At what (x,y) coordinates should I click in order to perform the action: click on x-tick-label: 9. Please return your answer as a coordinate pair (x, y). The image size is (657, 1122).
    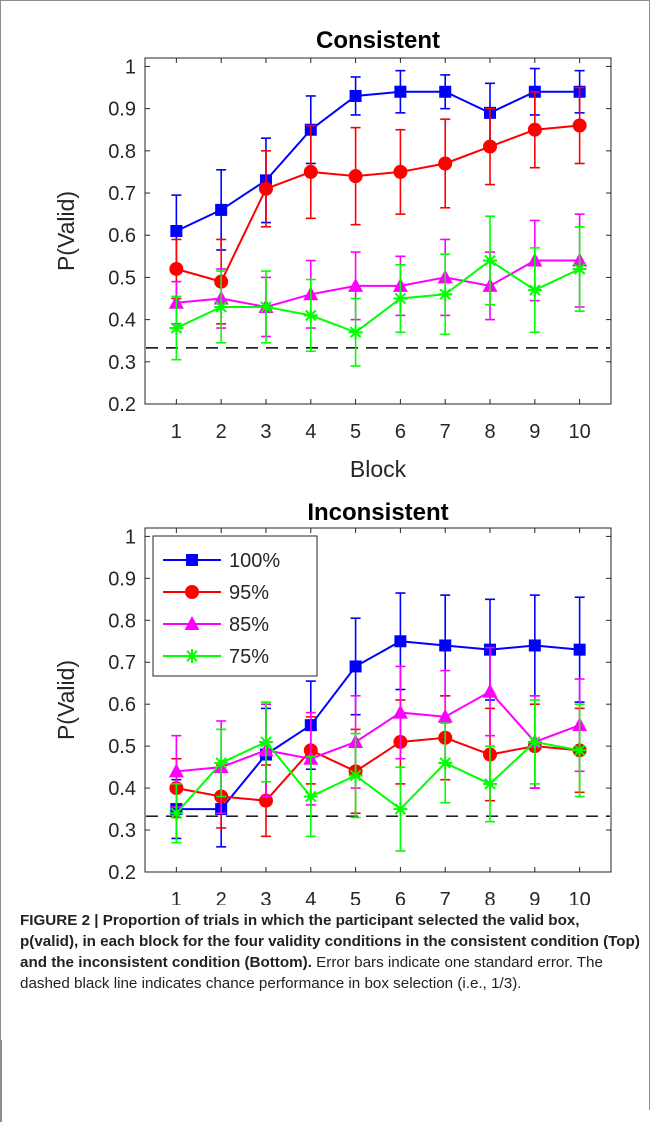
    Looking at the image, I should click on (534, 897).